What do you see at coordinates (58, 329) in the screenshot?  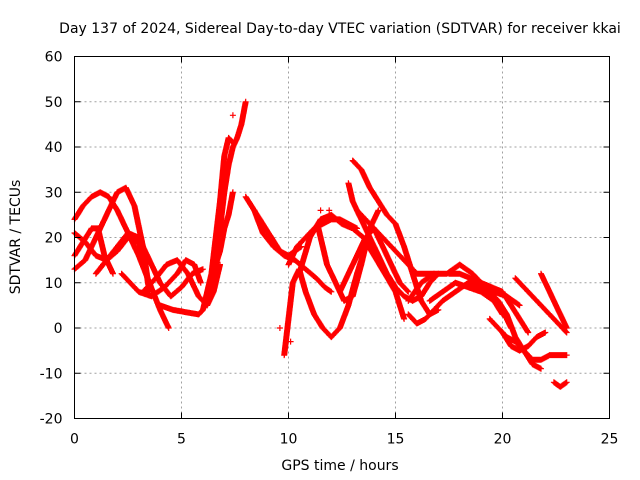 I see `y-tick-label-2: 0` at bounding box center [58, 329].